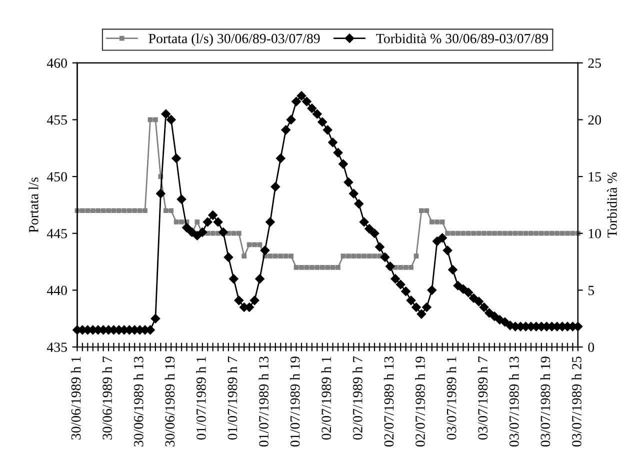 The image size is (633, 459). Describe the element at coordinates (451, 398) in the screenshot. I see `x-tick-label: 03/07/1989 h 1` at that location.